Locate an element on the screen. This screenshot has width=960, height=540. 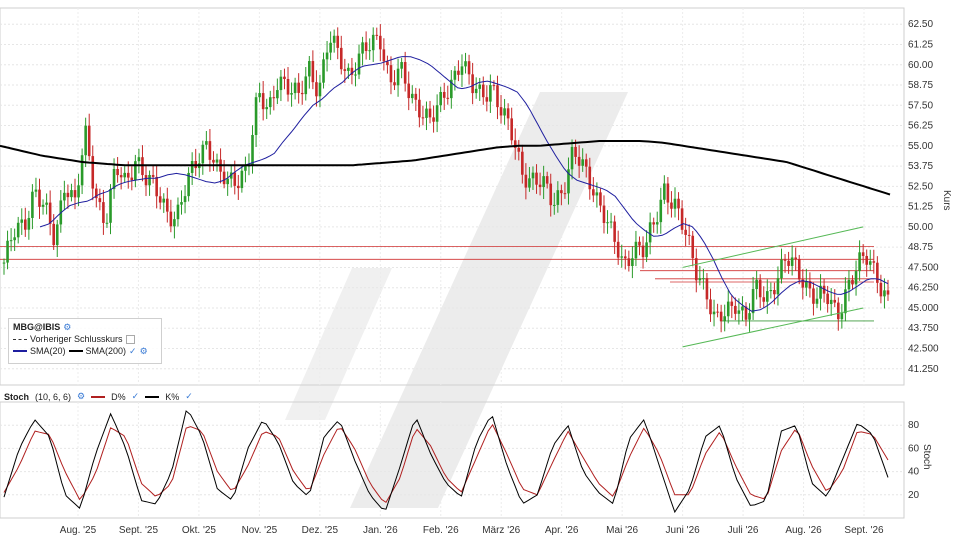
x-tick-label: Mai '26 is located at coordinates (622, 530).